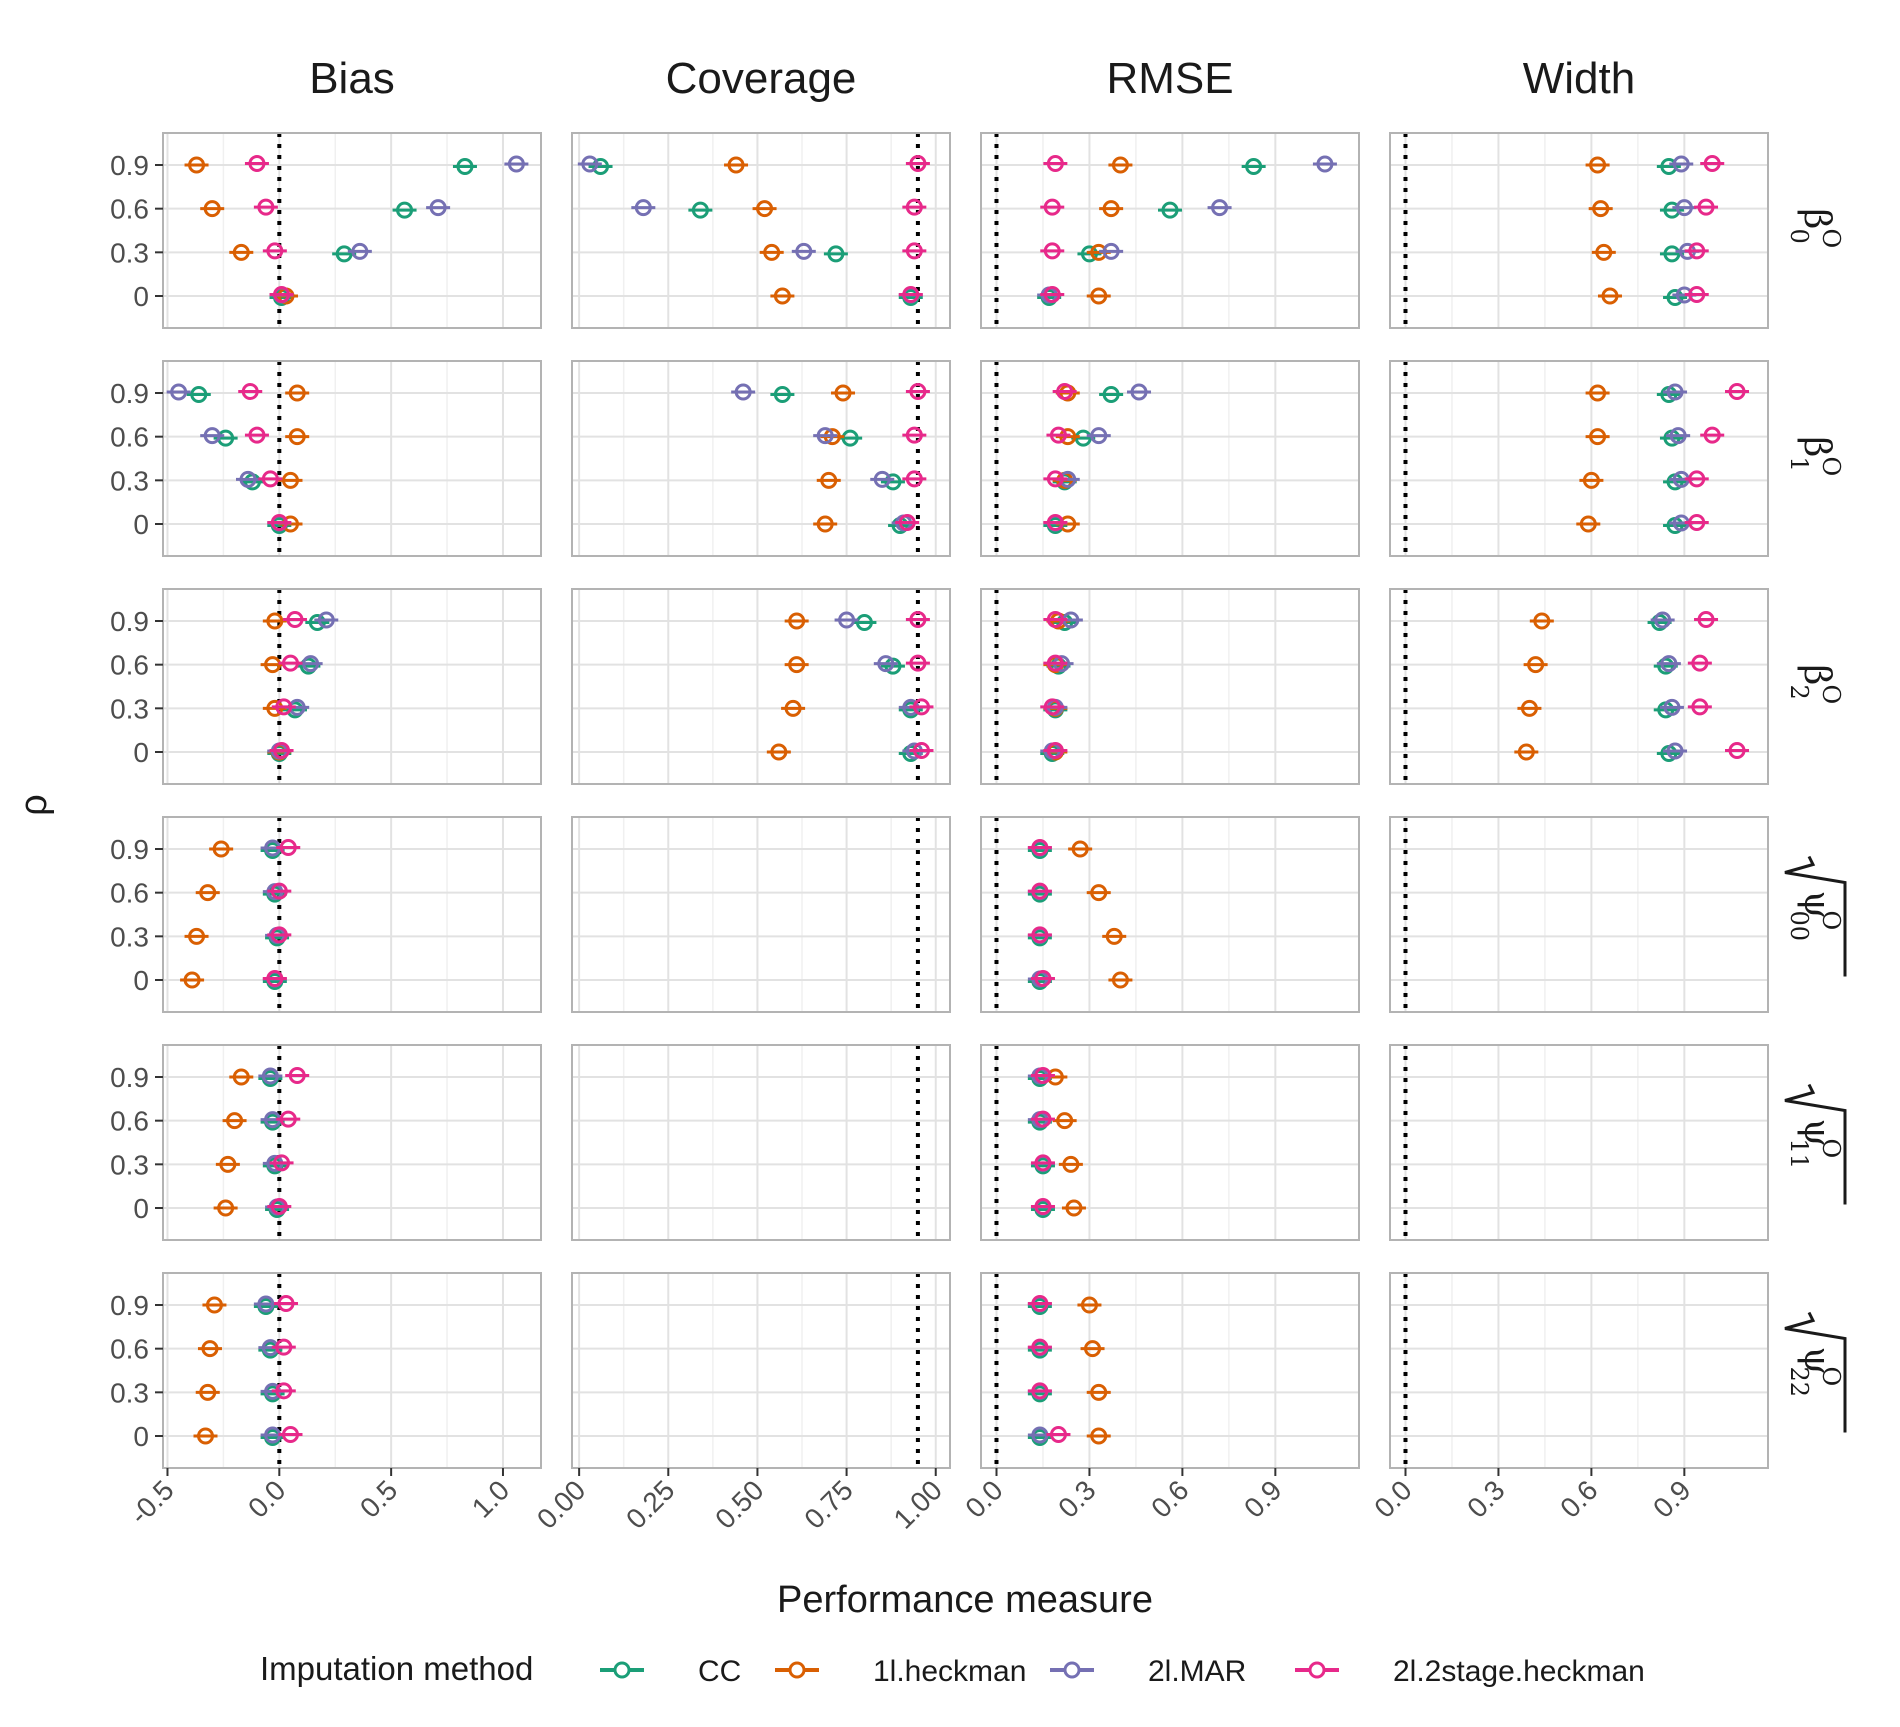  I want to click on panel-bias-row-1: 0 0.3 0.6 0.9, so click(326, 458).